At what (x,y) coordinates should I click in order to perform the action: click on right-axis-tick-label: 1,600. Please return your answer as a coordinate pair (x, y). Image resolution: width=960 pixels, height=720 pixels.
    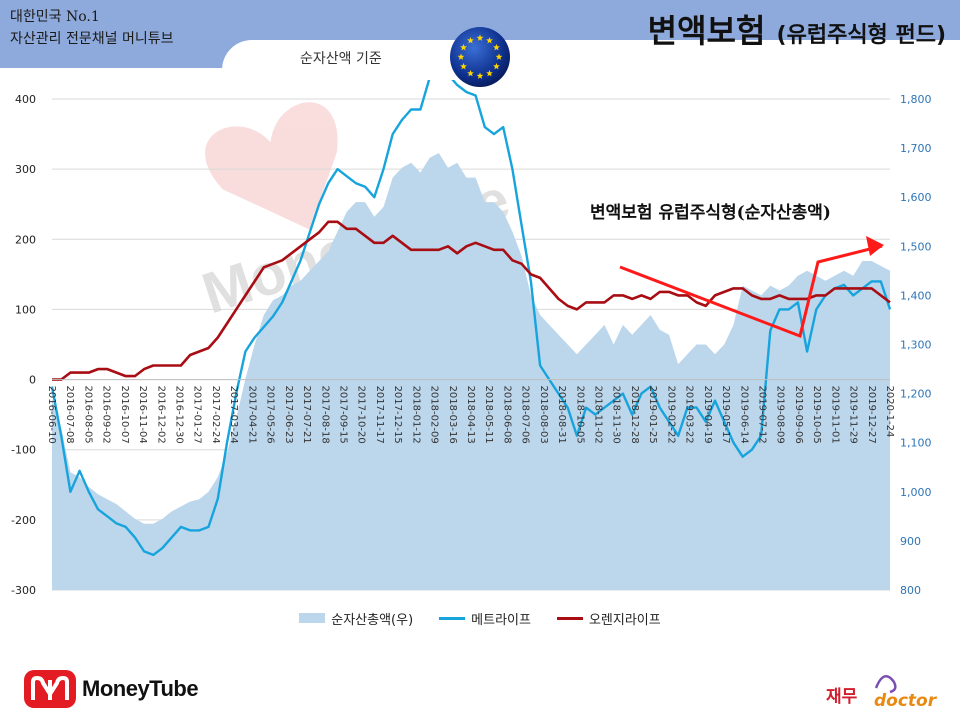
    Looking at the image, I should click on (916, 197).